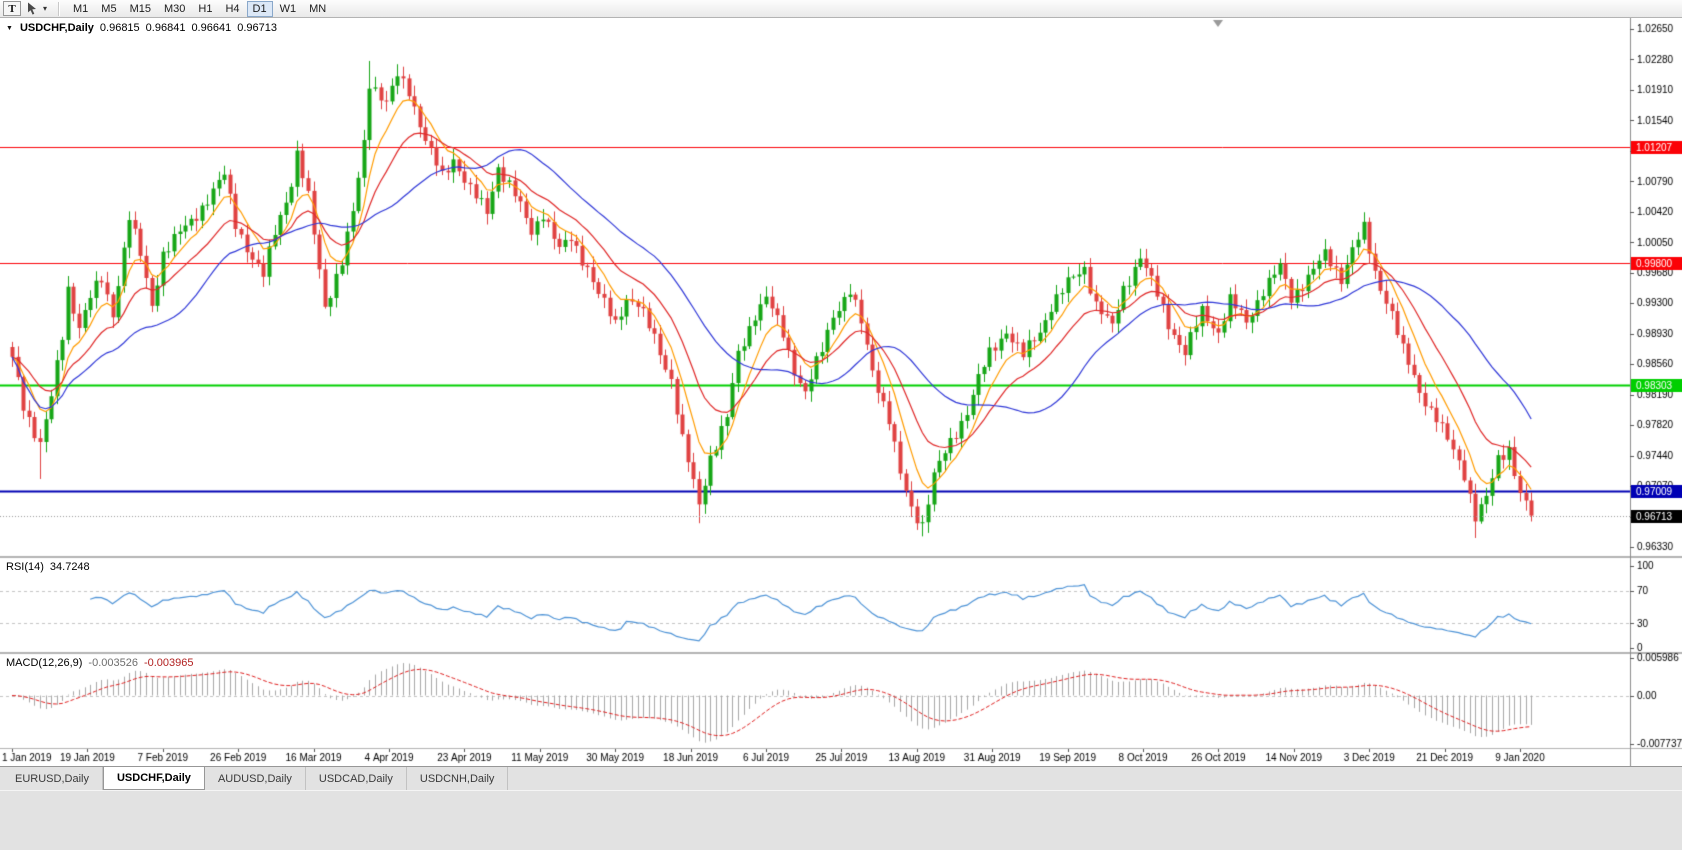 This screenshot has height=850, width=1682. I want to click on timeframe-button-m1: M1, so click(80, 9).